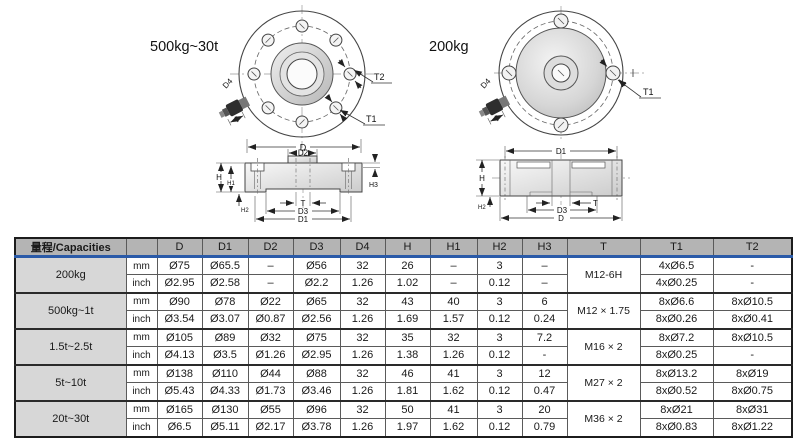  I want to click on t2-label: T2, so click(379, 77).